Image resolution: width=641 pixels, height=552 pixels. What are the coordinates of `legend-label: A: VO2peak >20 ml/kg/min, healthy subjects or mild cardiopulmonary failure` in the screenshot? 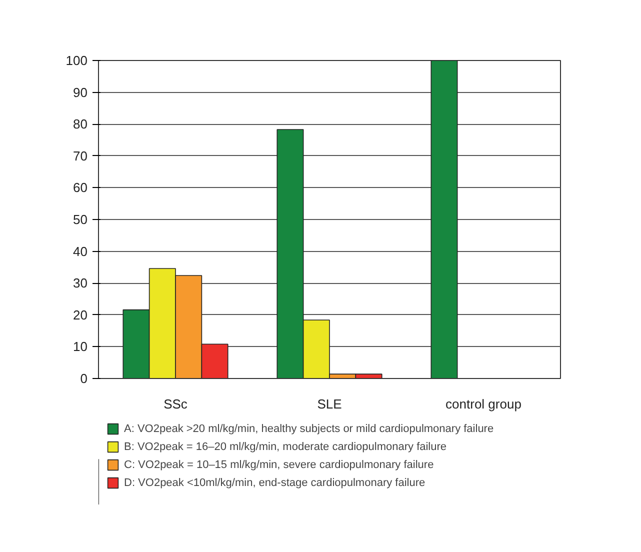 It's located at (309, 428).